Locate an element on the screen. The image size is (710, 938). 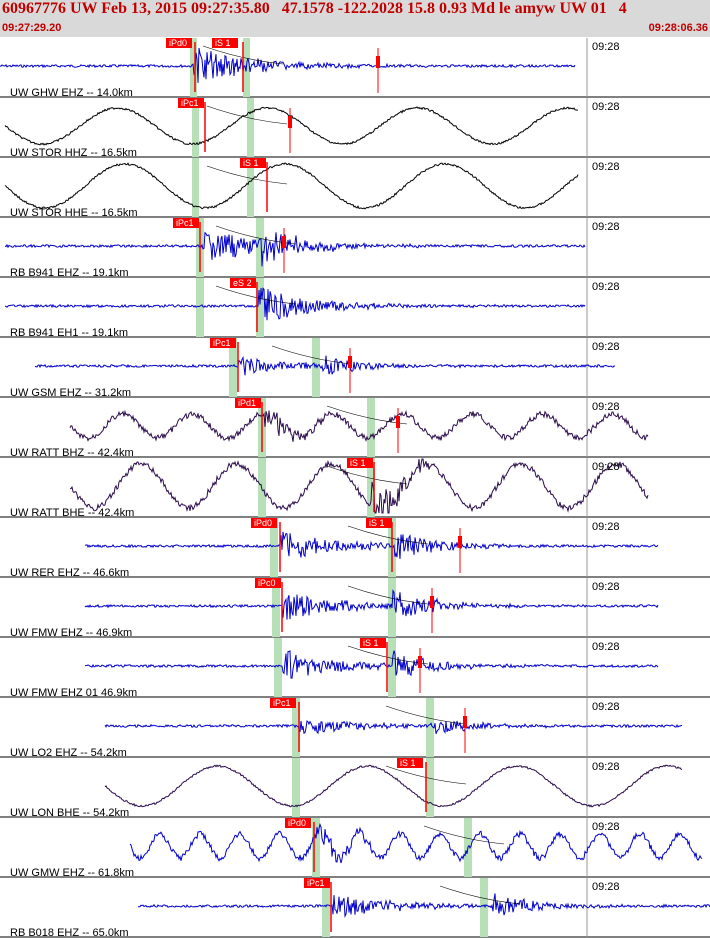
start-time: 09:27:29.20 is located at coordinates (32, 28).